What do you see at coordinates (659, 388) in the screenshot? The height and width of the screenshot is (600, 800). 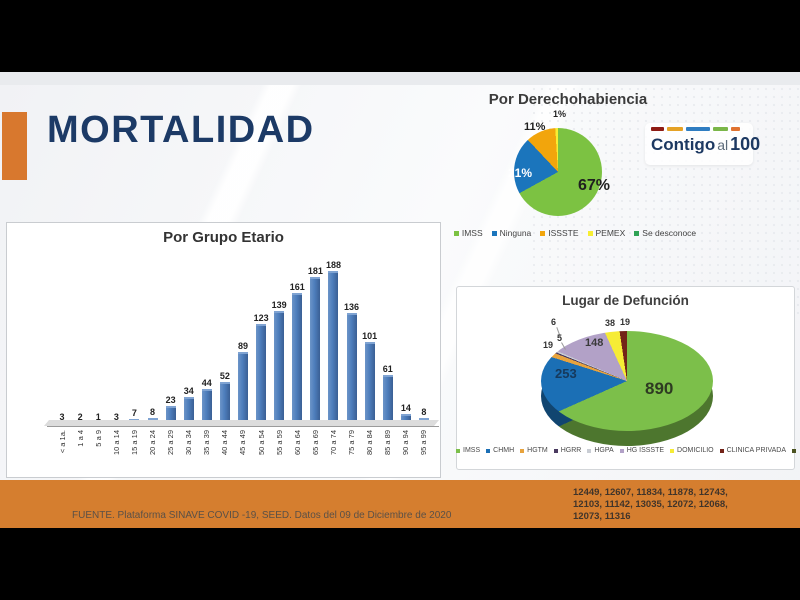 I see `pie-label-imss-890: 890` at bounding box center [659, 388].